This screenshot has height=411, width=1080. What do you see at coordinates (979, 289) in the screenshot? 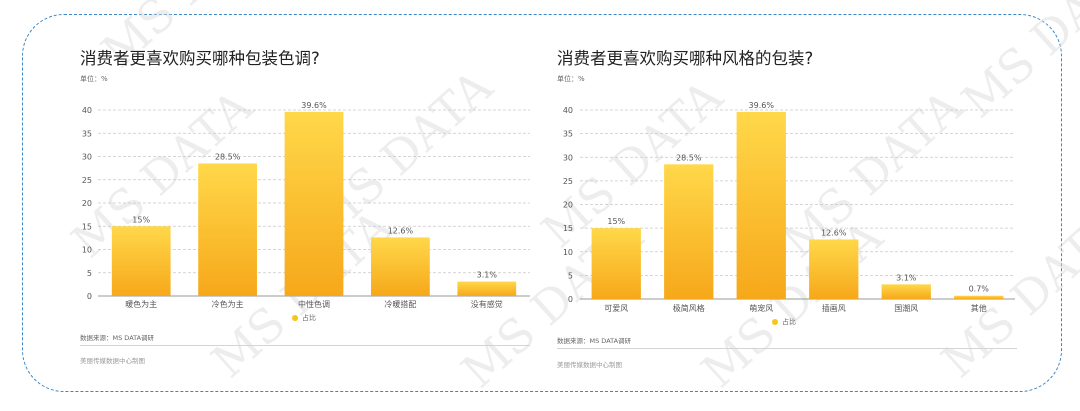
I see `value-label: 0.7%` at bounding box center [979, 289].